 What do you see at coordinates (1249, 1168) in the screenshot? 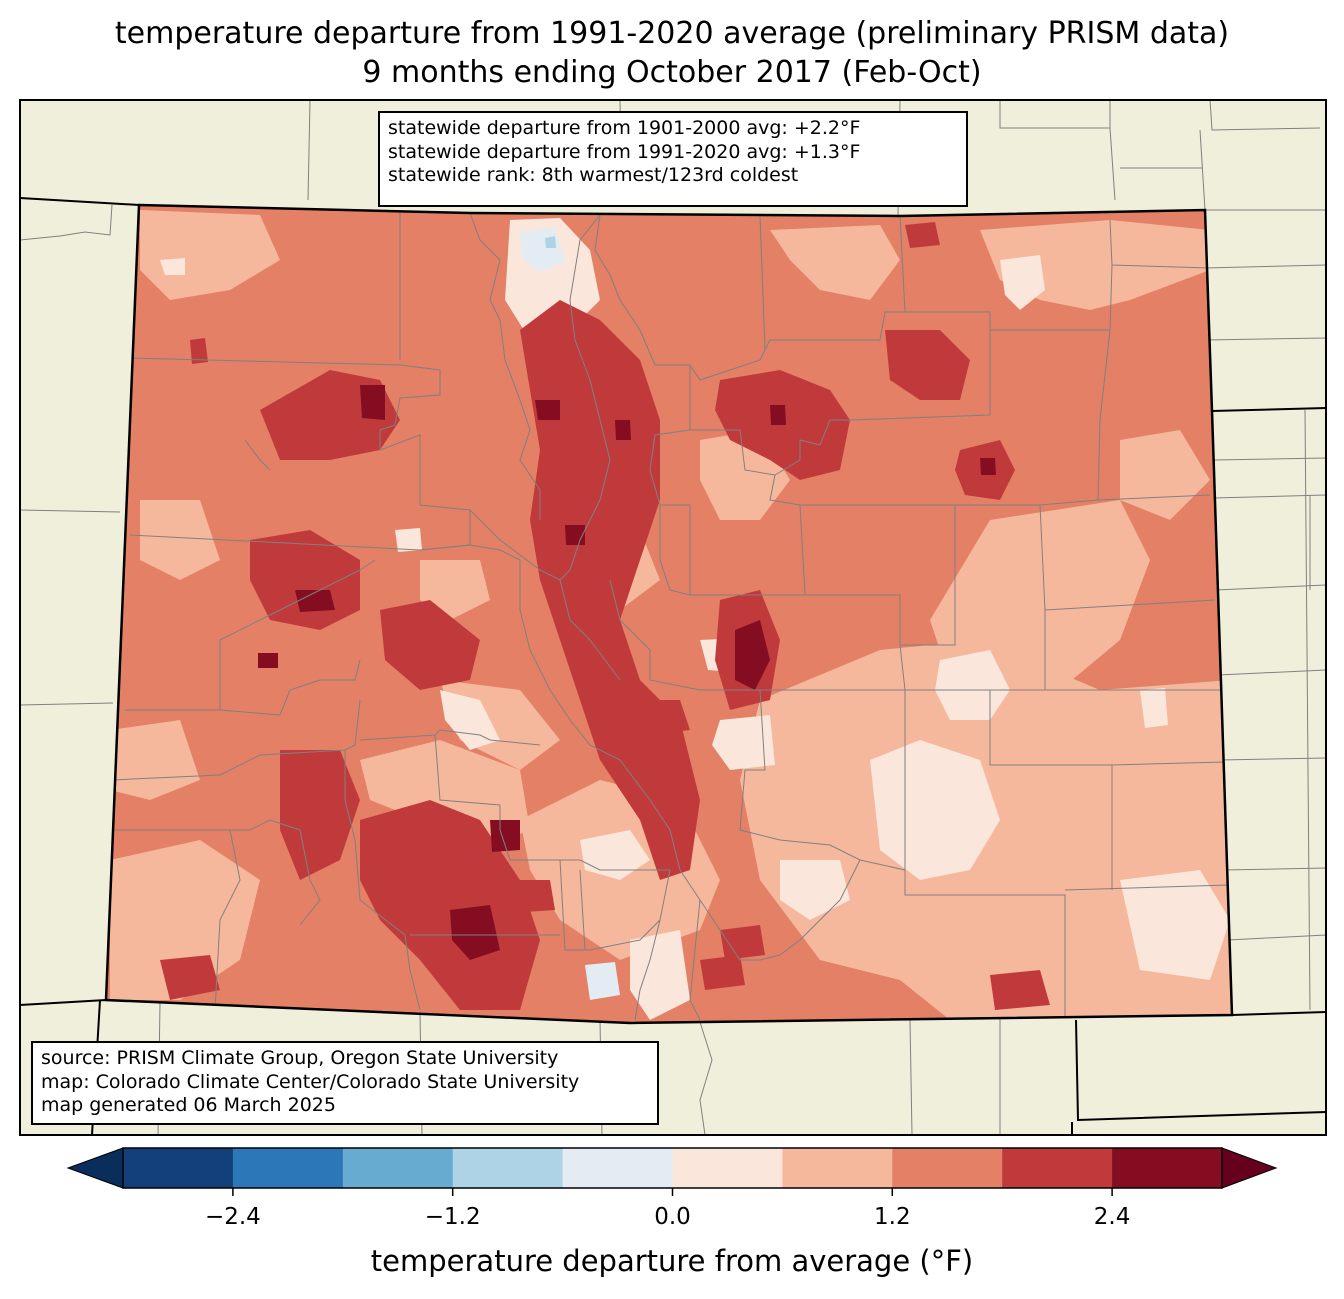
I see `colorbar-over-arrow` at bounding box center [1249, 1168].